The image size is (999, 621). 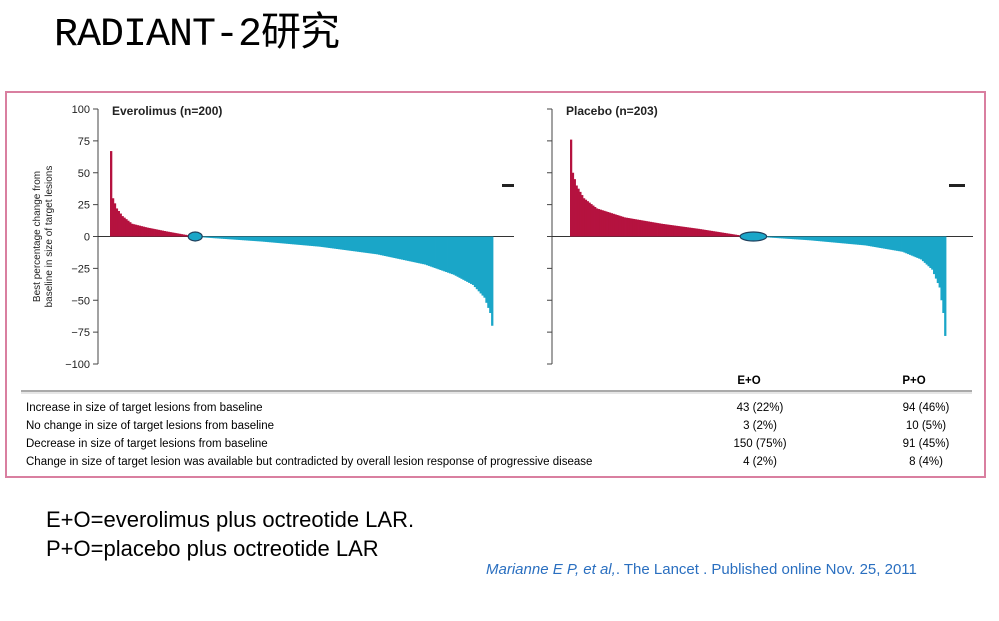 I want to click on table-cell-po: 8 (4%), so click(x=926, y=462).